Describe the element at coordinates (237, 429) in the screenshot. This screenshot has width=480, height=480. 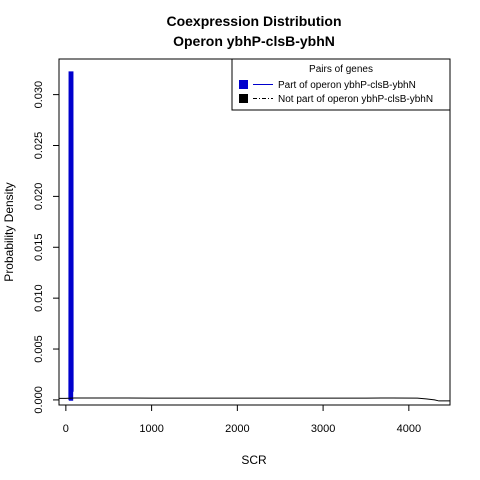
I see `x-tick-label: 2000` at that location.